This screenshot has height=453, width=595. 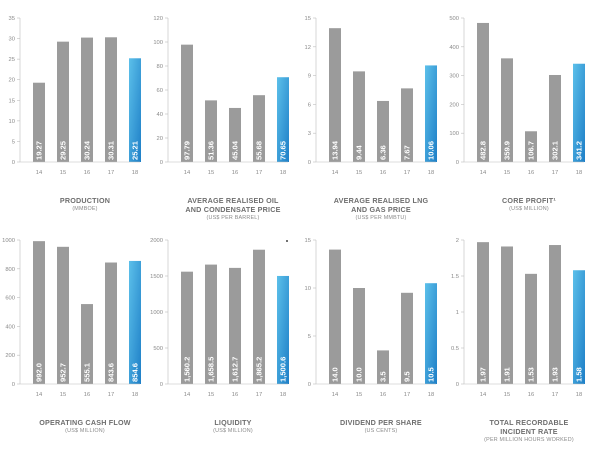 What do you see at coordinates (455, 277) in the screenshot?
I see `y-tick-label: 1.5` at bounding box center [455, 277].